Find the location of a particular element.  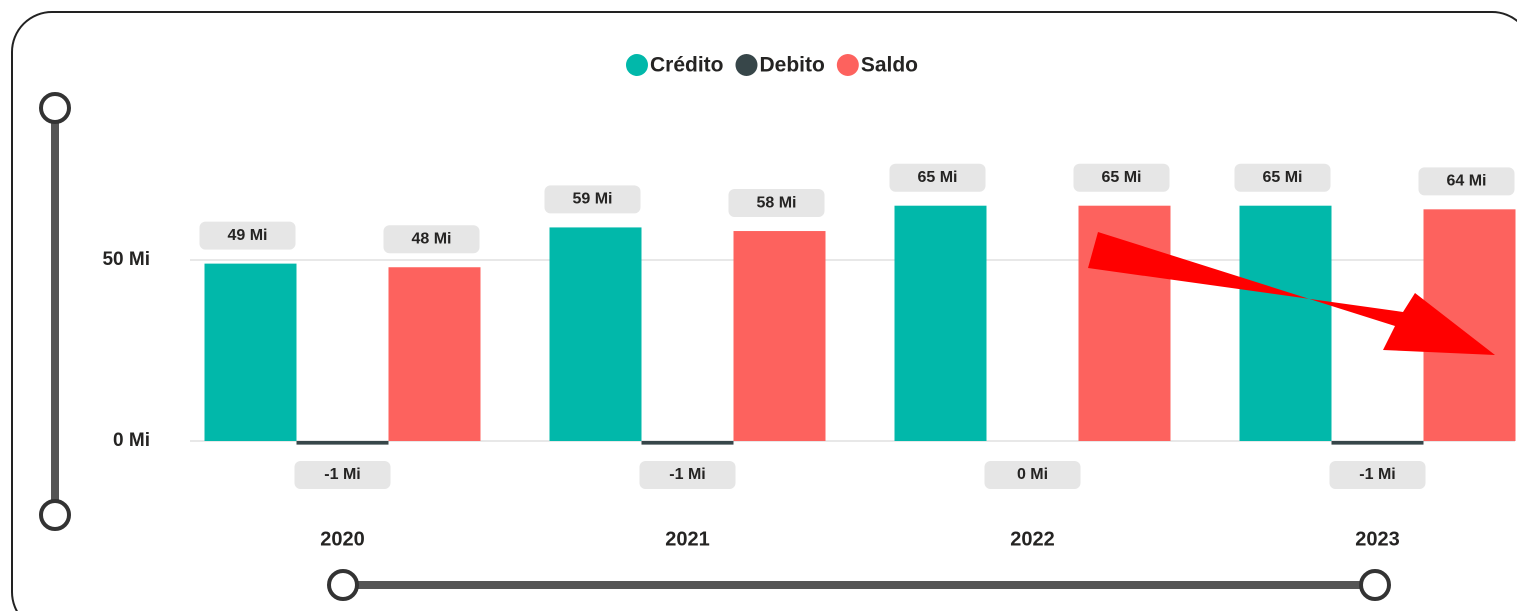

x-tick-label: 2023 is located at coordinates (1377, 539).